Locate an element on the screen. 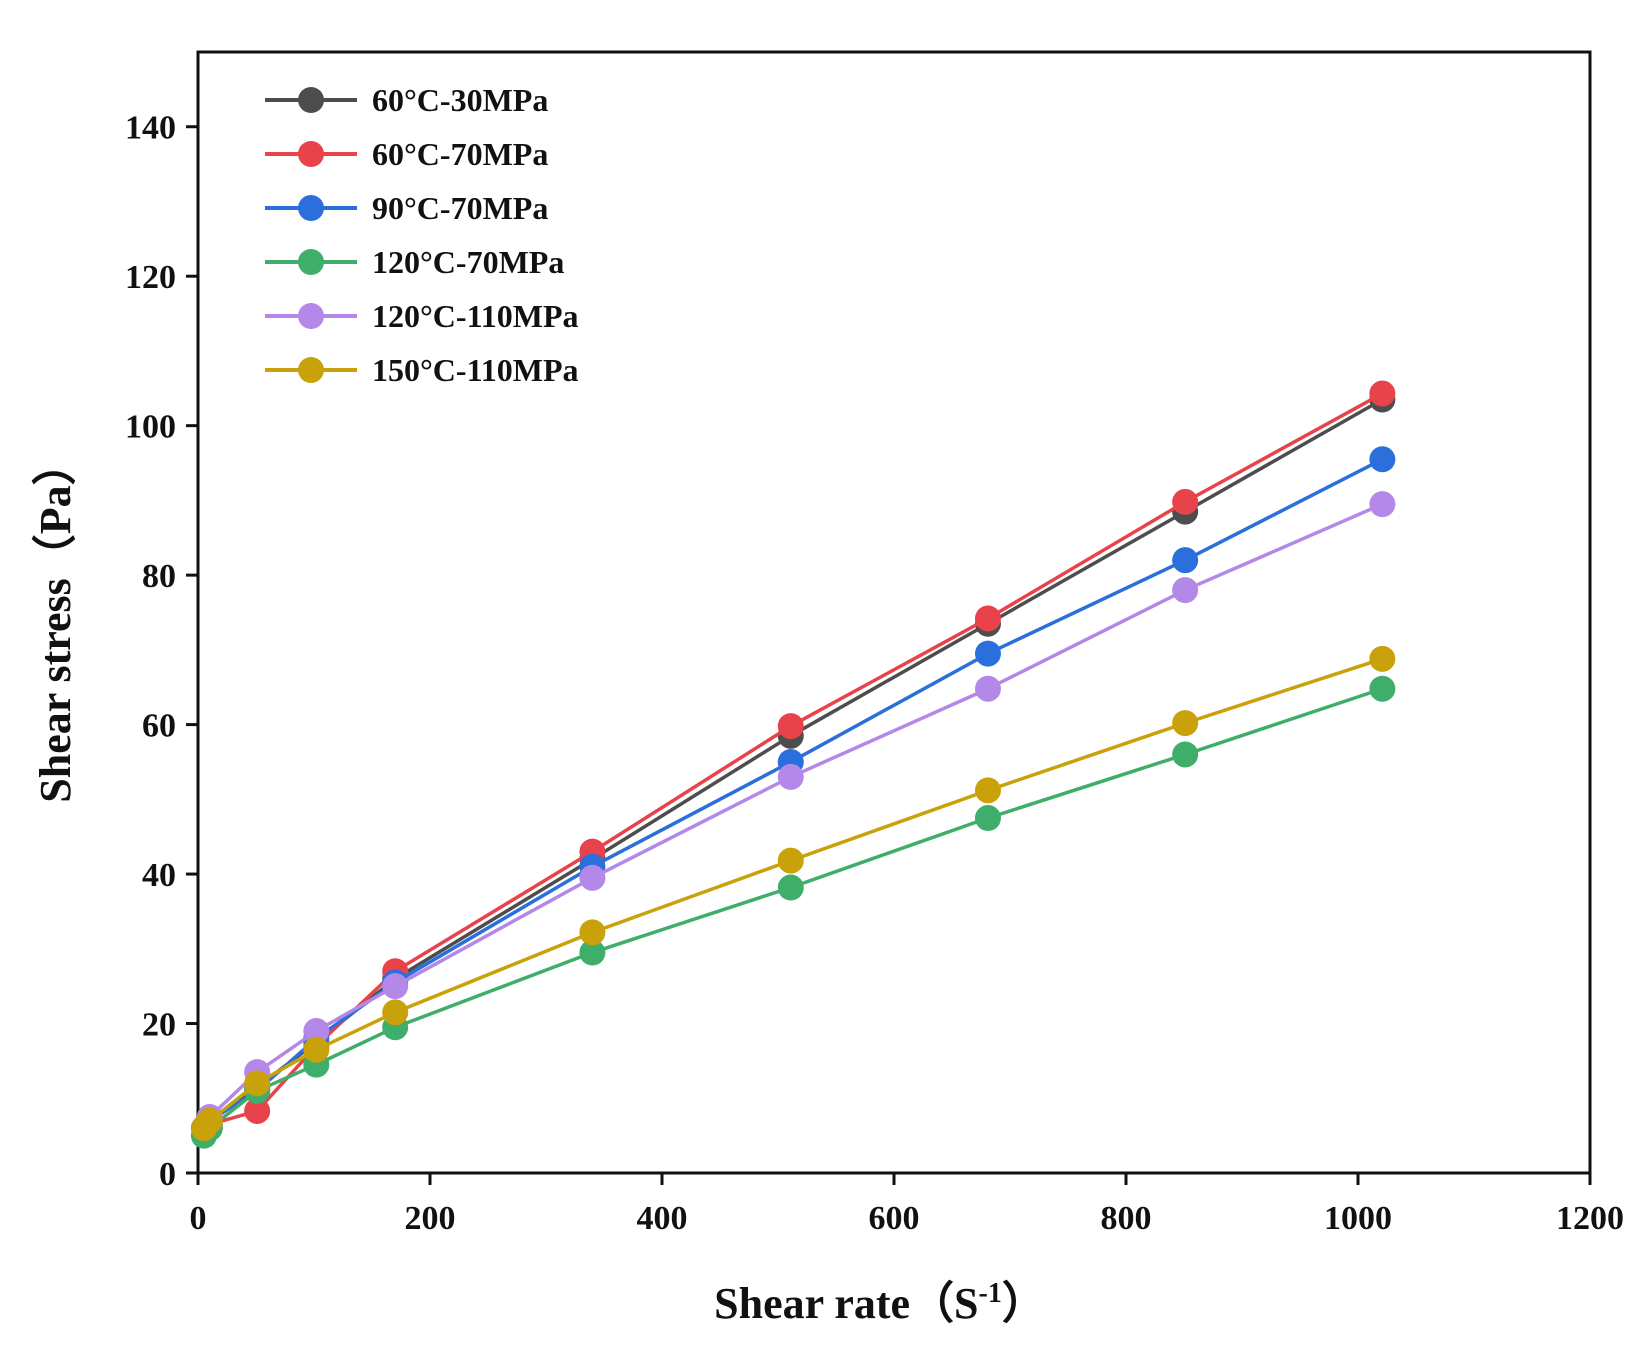 The height and width of the screenshot is (1353, 1642). y-tick-label: 100 is located at coordinates (150, 427).